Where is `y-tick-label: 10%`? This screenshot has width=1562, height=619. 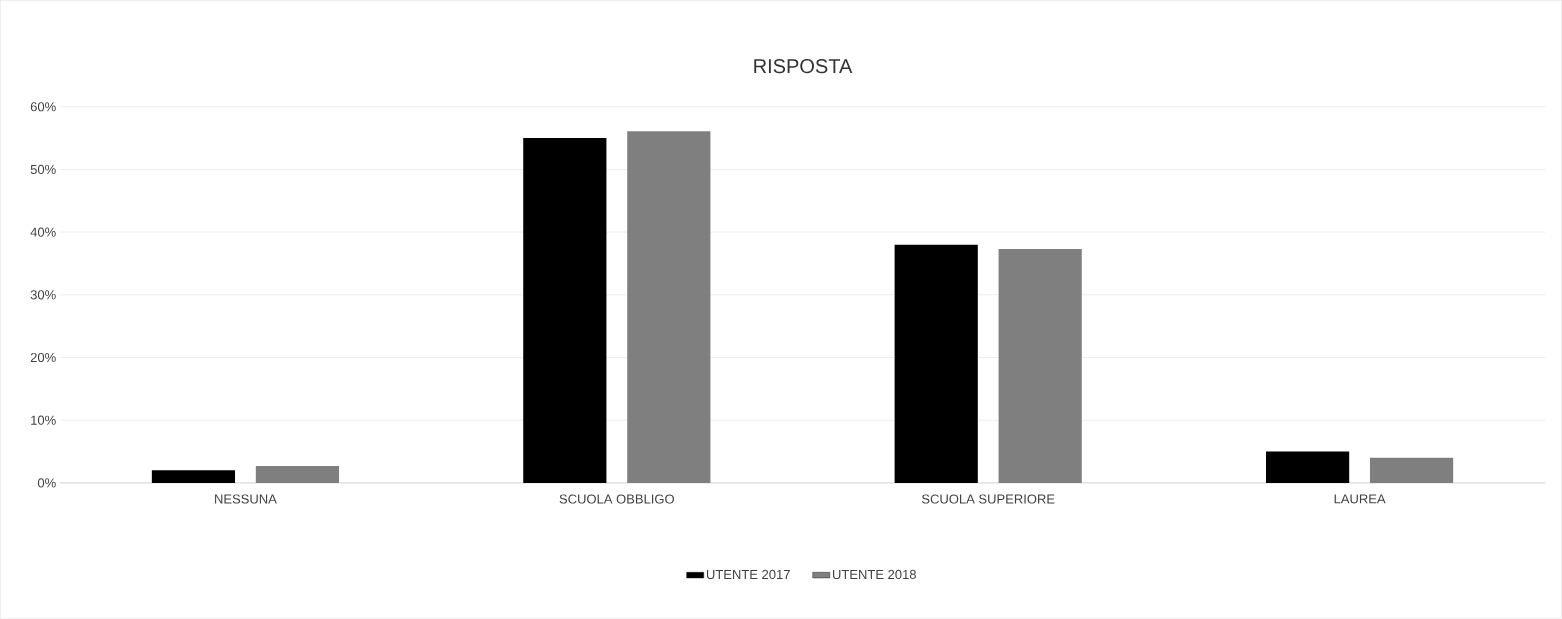 y-tick-label: 10% is located at coordinates (43, 420).